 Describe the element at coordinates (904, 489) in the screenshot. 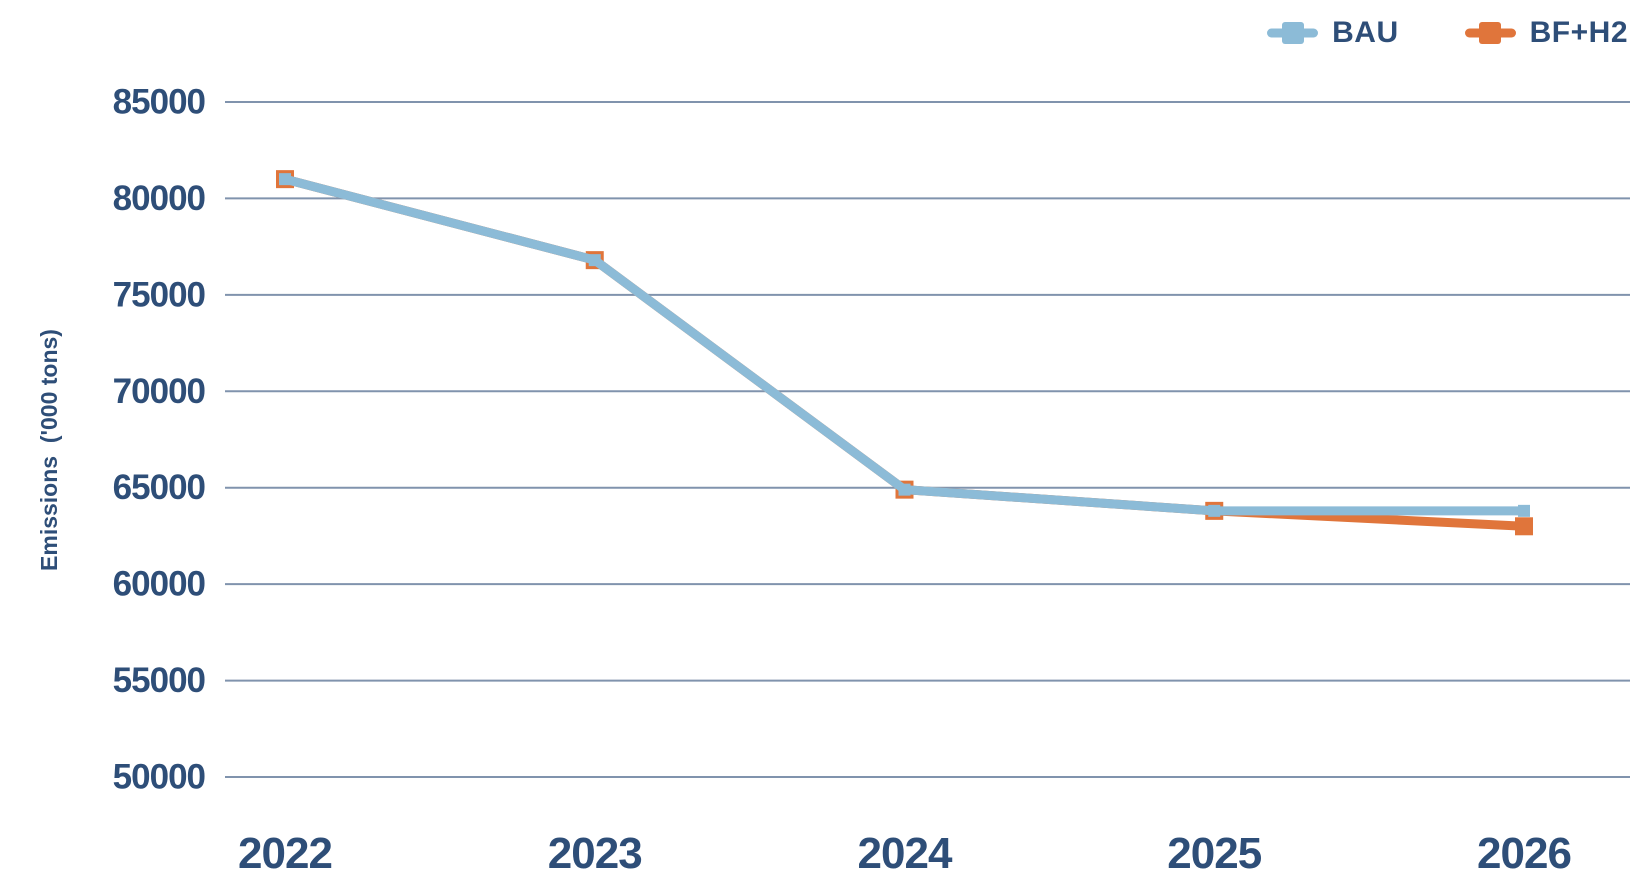

I see `marker-bau-2024` at that location.